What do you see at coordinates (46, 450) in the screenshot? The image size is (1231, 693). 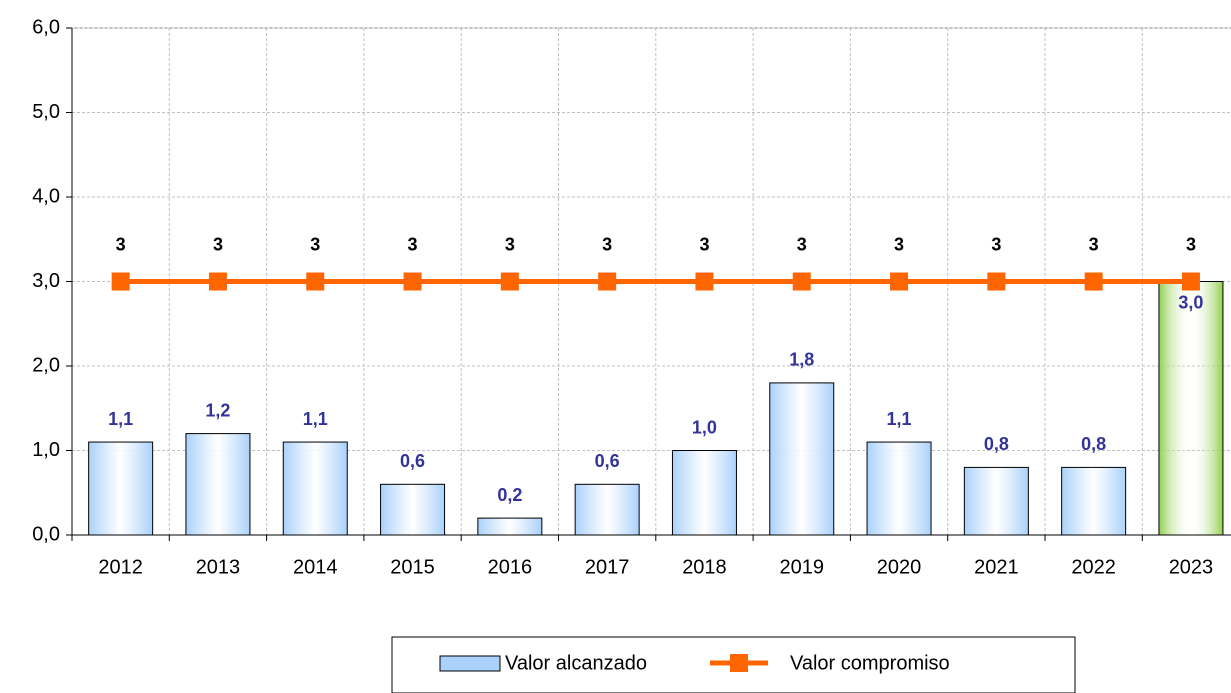 I see `y-tick-label: 1,0` at bounding box center [46, 450].